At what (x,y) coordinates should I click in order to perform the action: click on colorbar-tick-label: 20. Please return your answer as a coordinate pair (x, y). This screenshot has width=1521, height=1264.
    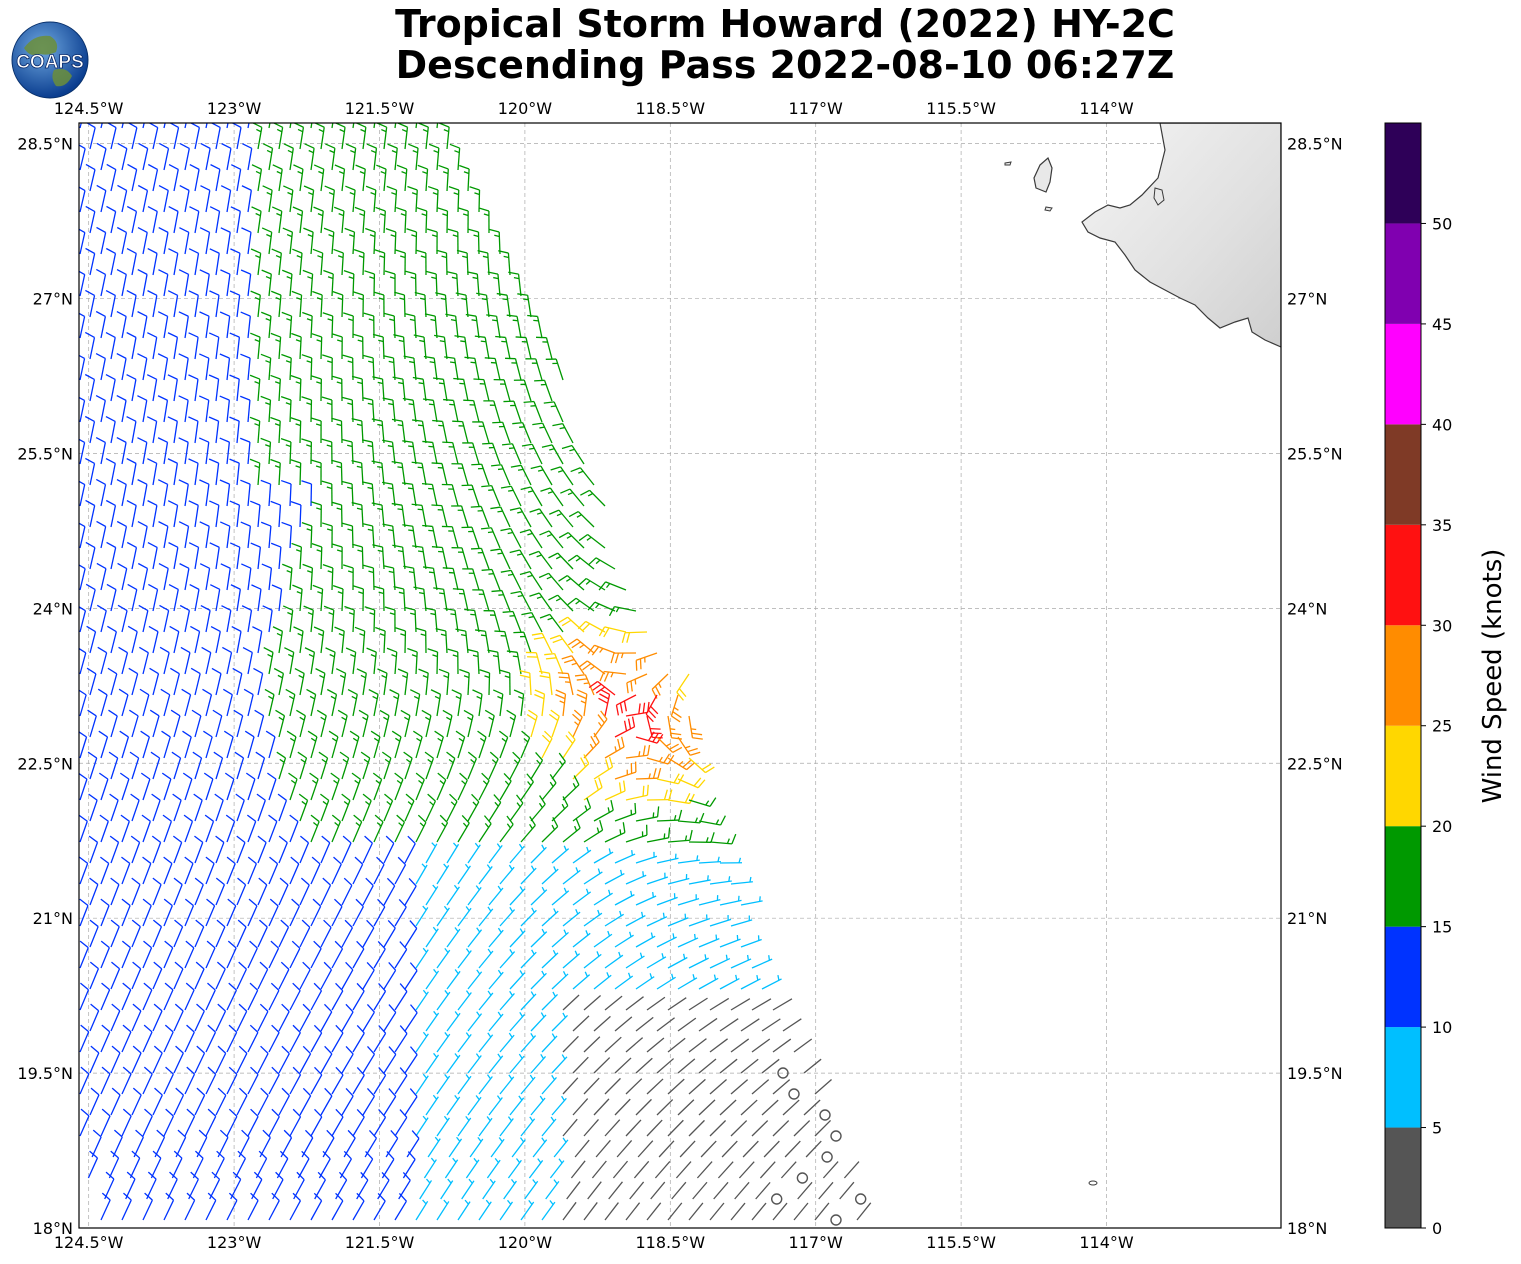
    Looking at the image, I should click on (1442, 826).